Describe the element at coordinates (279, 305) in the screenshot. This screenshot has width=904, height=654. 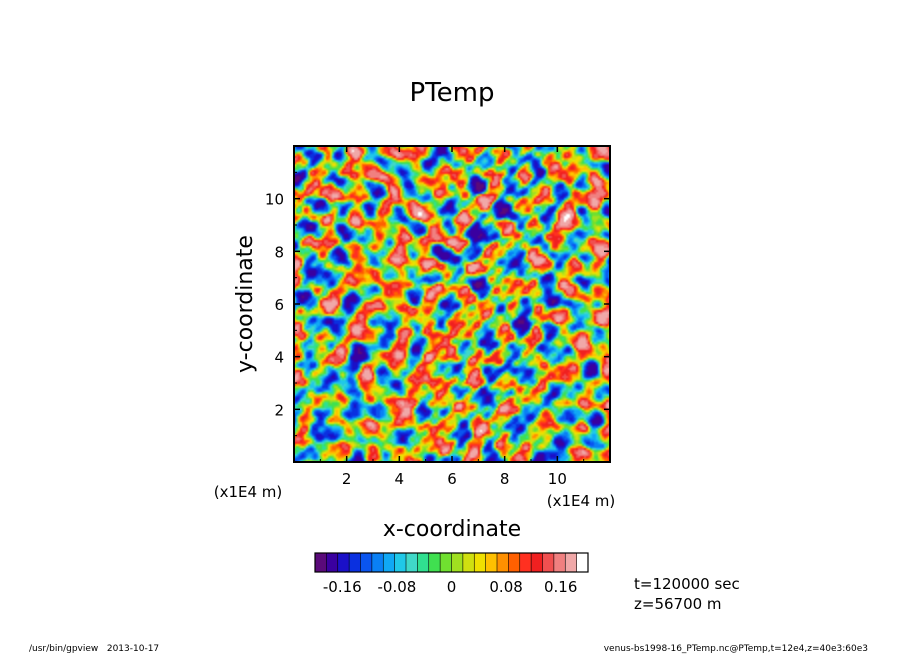
I see `y-tick-label: 6` at that location.